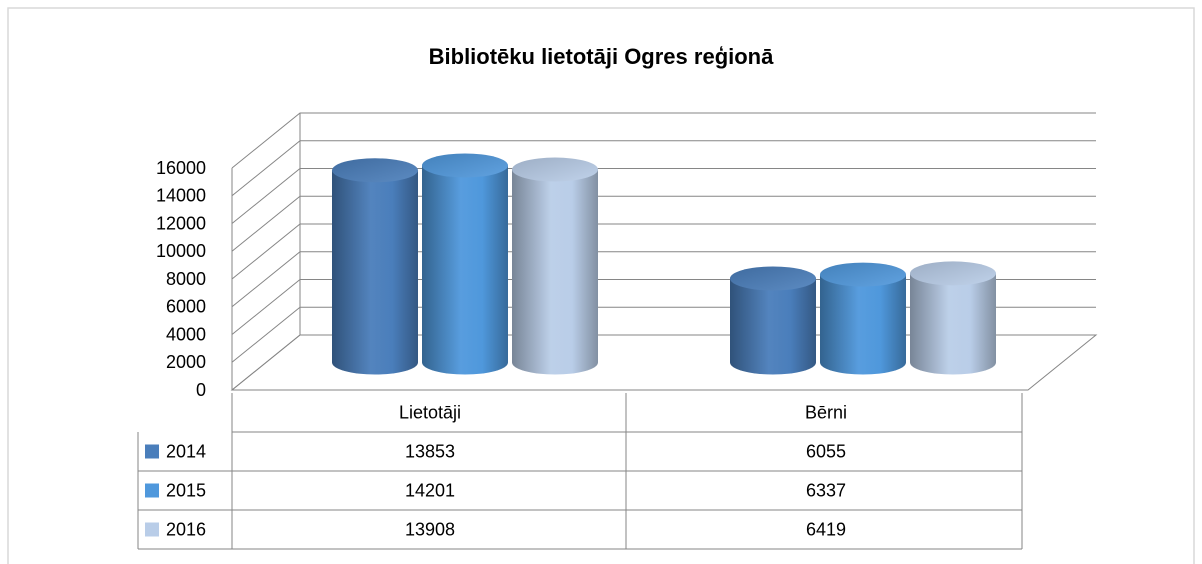 The width and height of the screenshot is (1202, 564). What do you see at coordinates (826, 451) in the screenshot?
I see `table-value: 6055` at bounding box center [826, 451].